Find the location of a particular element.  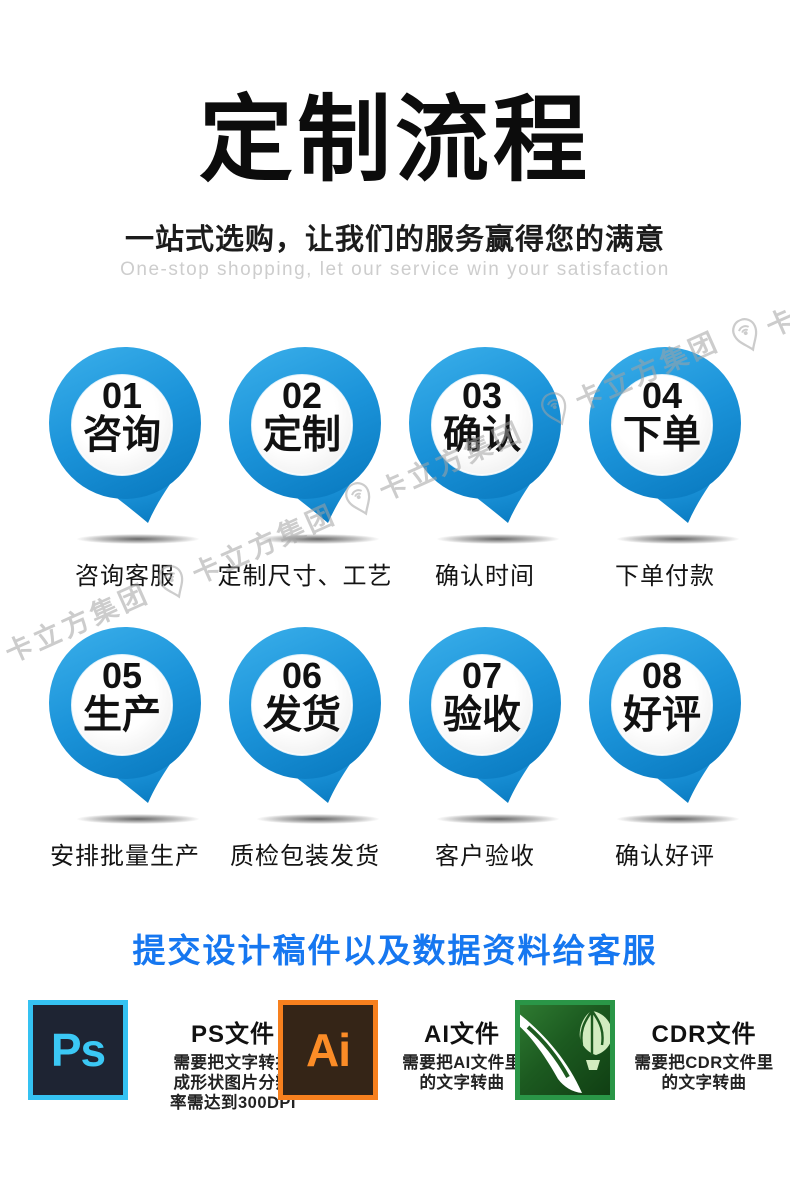

step-number: 03 is located at coordinates (482, 395).